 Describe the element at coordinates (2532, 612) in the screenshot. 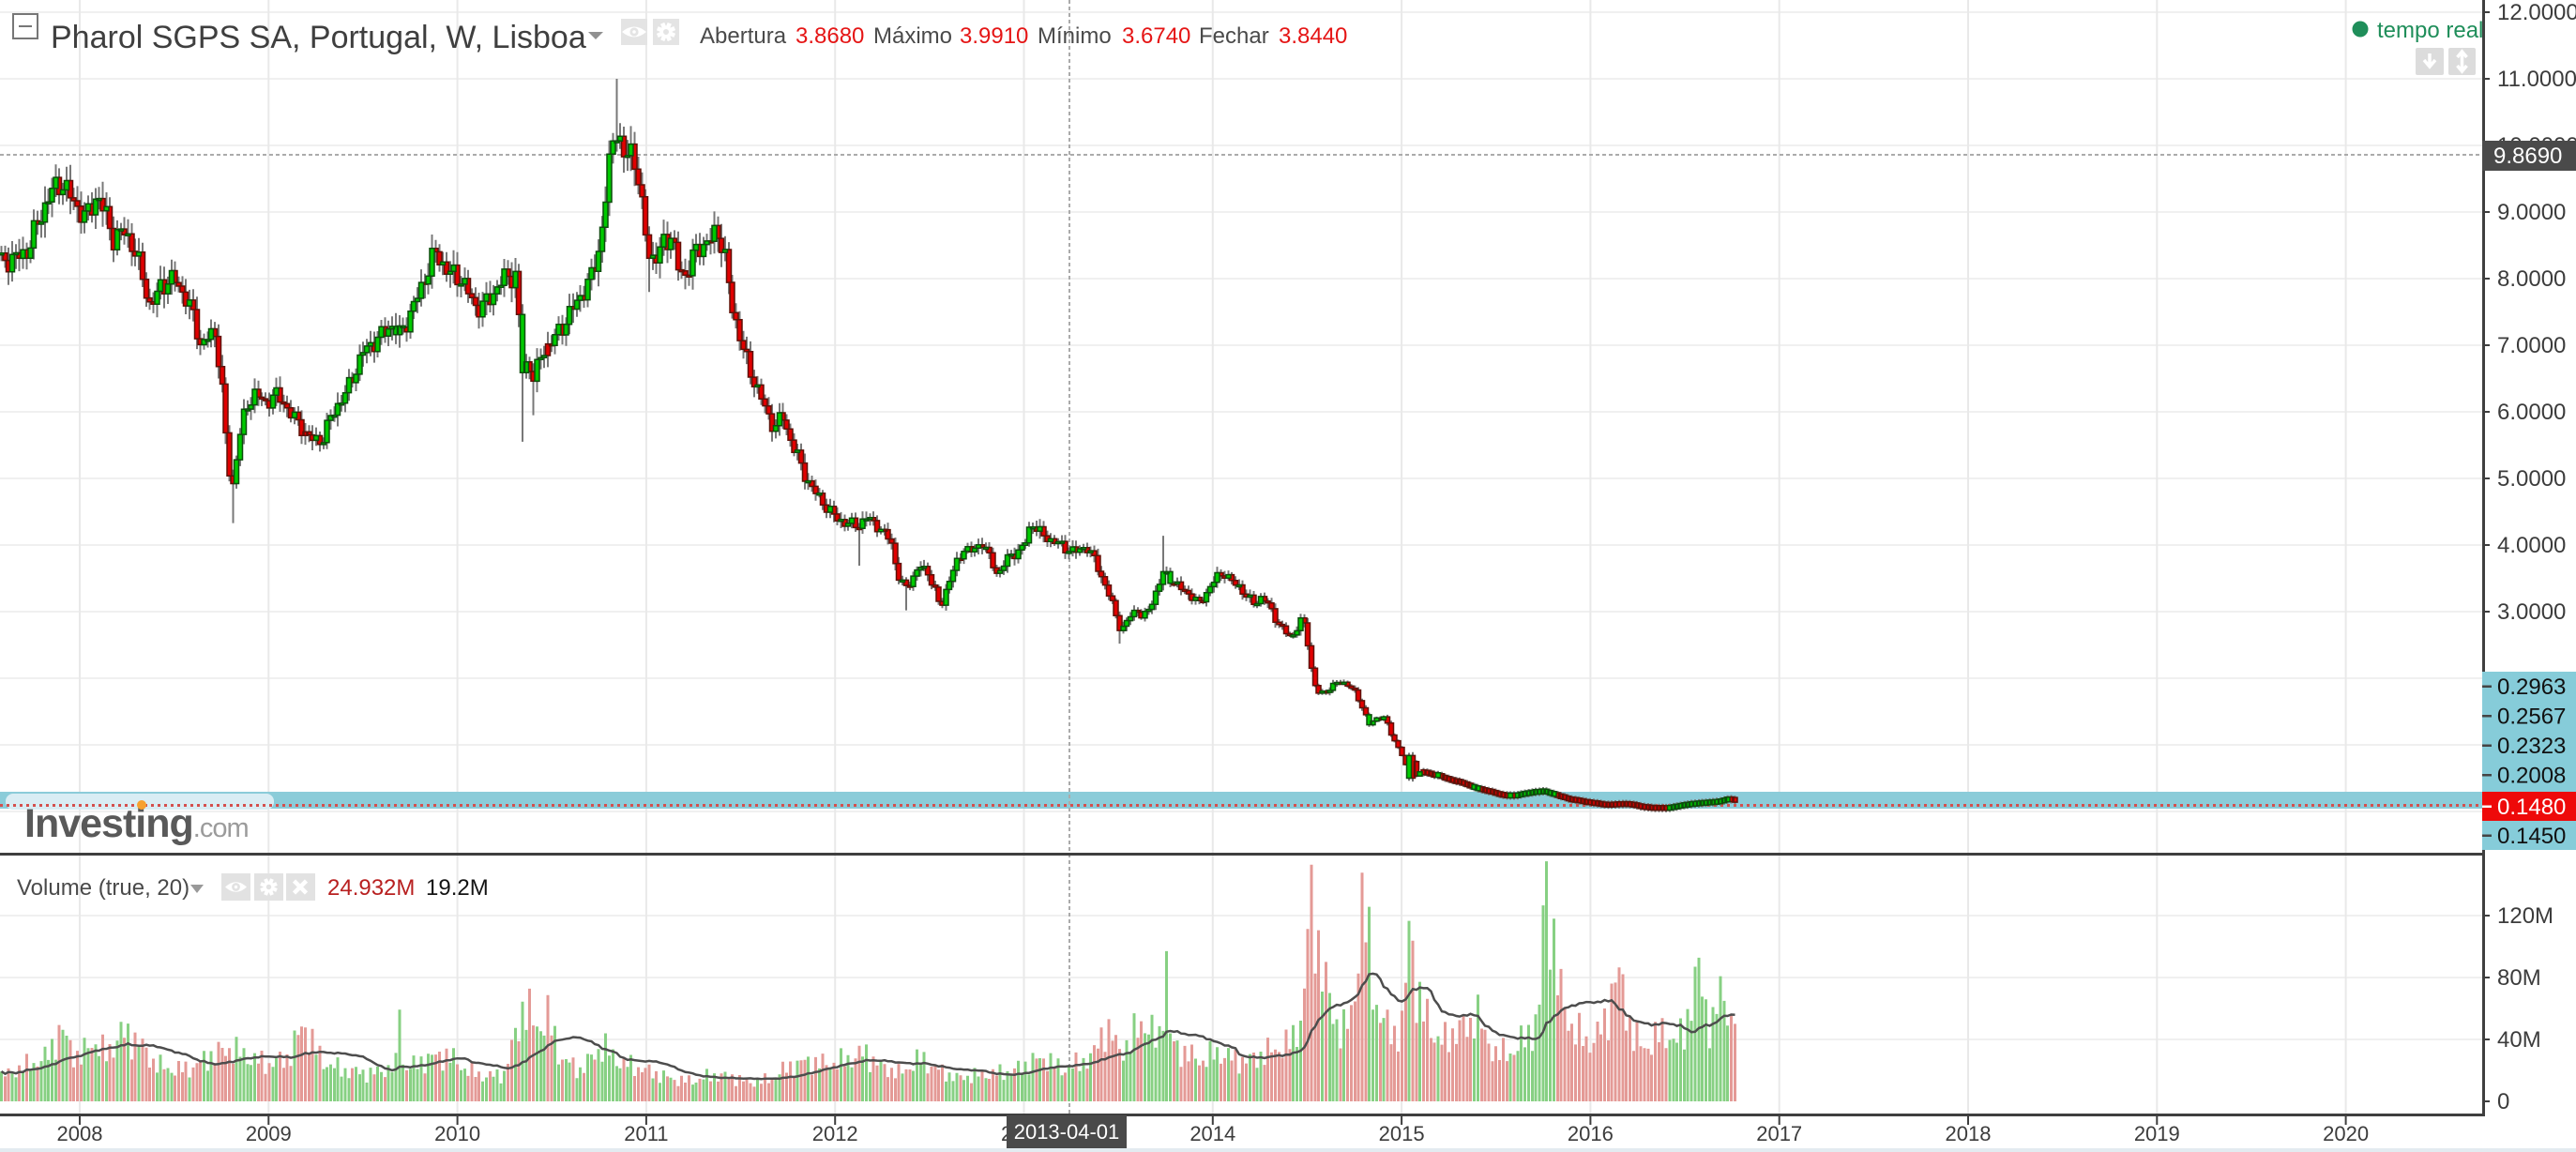

I see `svg-text: 3.0000` at that location.